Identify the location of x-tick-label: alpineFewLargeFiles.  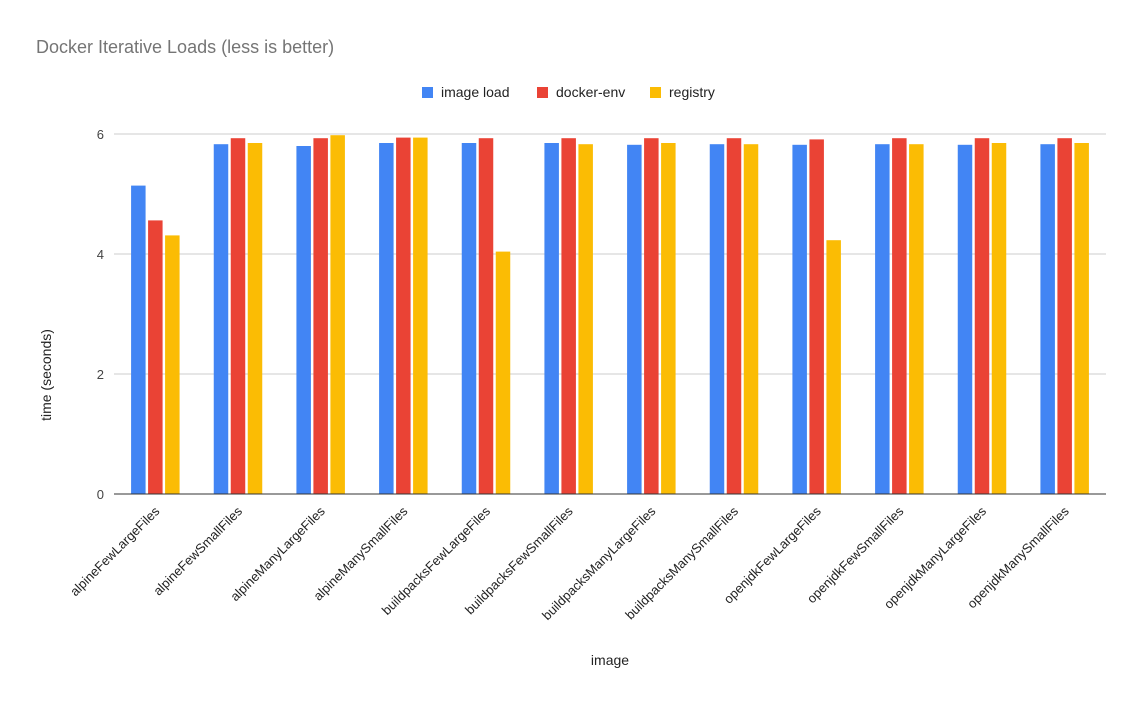
(115, 551).